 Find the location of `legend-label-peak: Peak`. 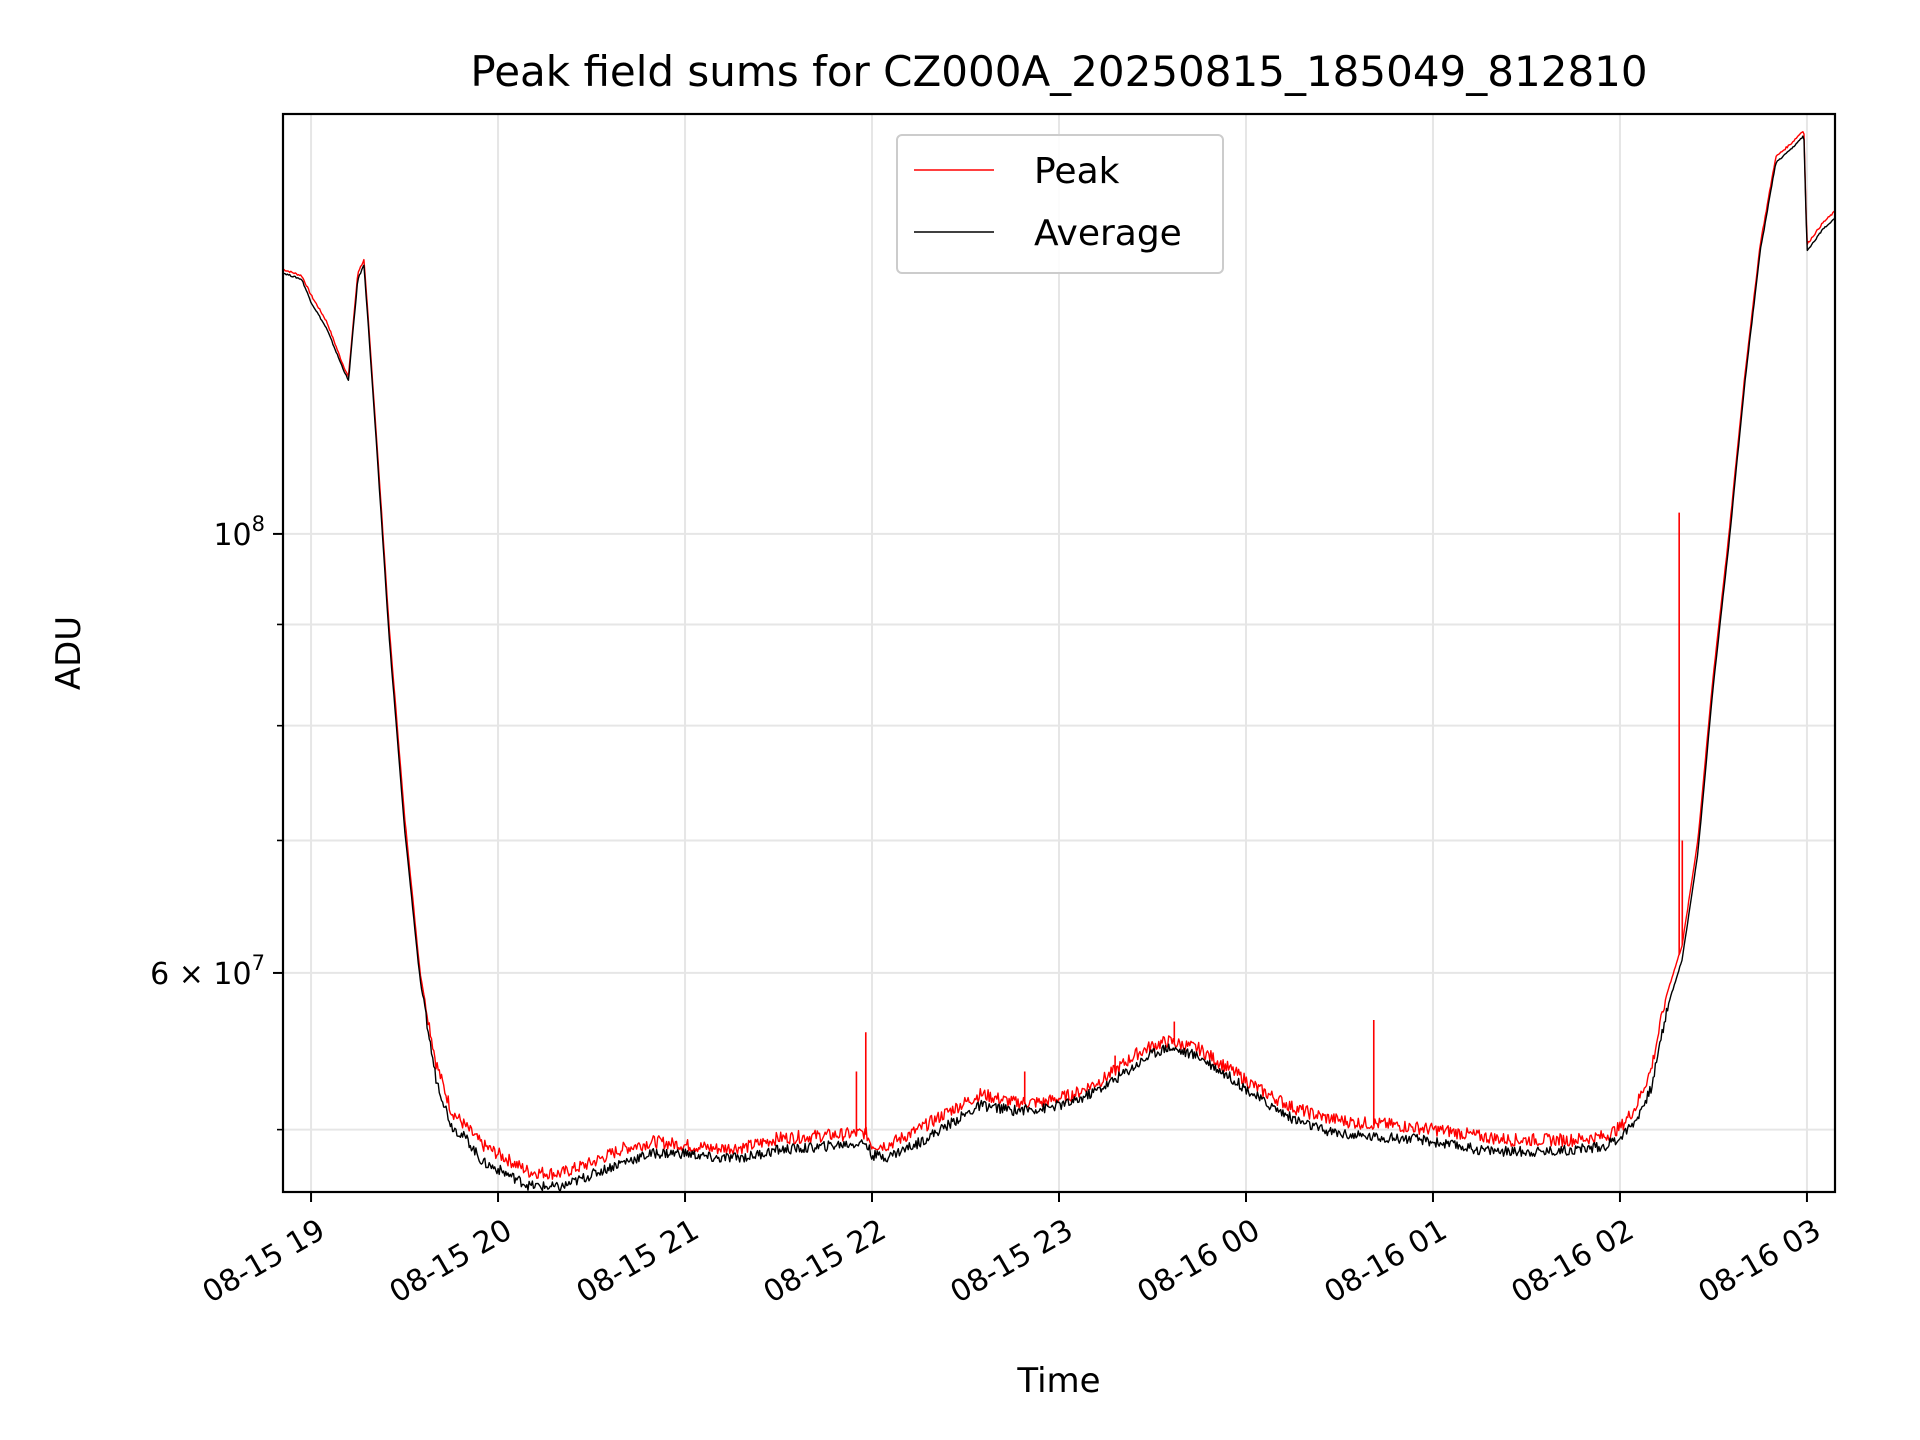

legend-label-peak: Peak is located at coordinates (1077, 171).